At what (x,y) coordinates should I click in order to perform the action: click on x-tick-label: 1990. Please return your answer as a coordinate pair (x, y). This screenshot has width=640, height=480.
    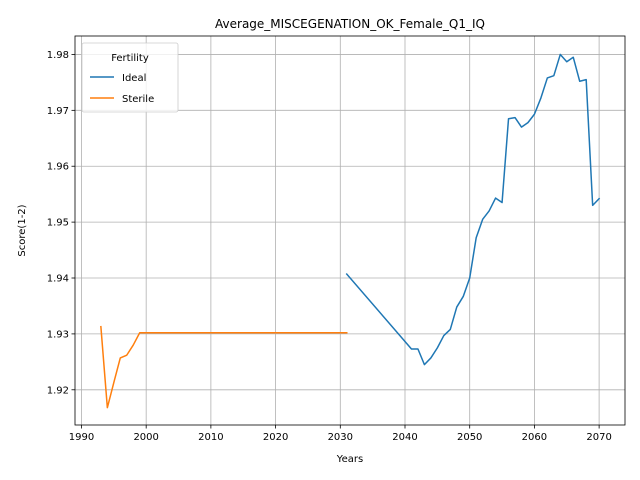
    Looking at the image, I should click on (81, 437).